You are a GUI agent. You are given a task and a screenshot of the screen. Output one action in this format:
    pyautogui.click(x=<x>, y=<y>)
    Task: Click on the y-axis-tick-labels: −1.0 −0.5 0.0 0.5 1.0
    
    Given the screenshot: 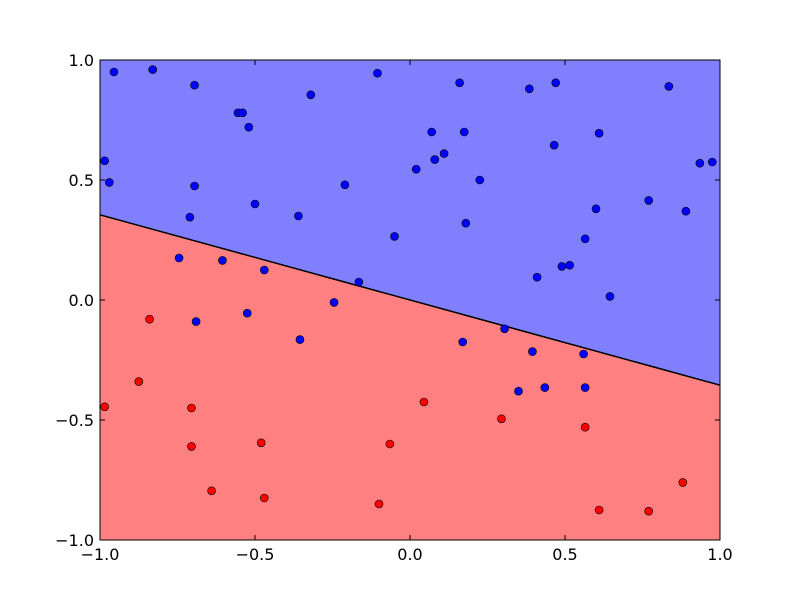 What is the action you would take?
    pyautogui.click(x=74, y=300)
    